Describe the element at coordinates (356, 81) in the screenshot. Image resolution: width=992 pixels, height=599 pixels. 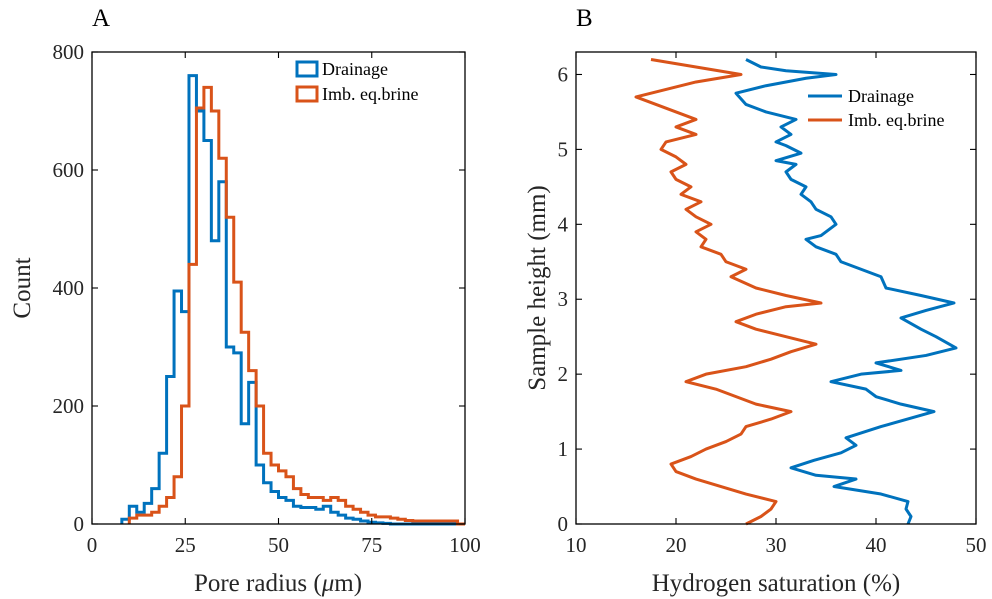
I see `panel-a-legend: Drainage Imb. eq.brine` at that location.